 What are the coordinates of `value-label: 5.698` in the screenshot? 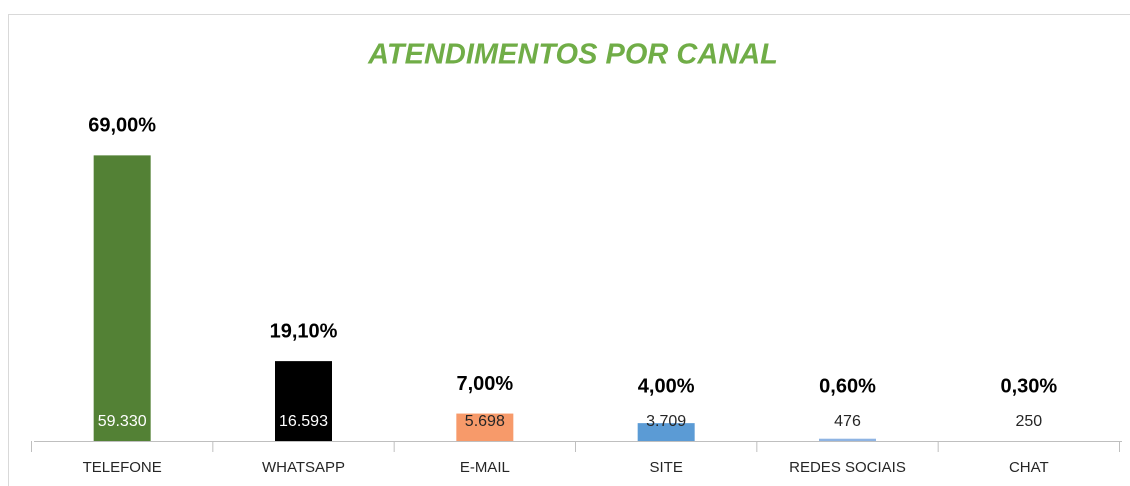 It's located at (485, 421).